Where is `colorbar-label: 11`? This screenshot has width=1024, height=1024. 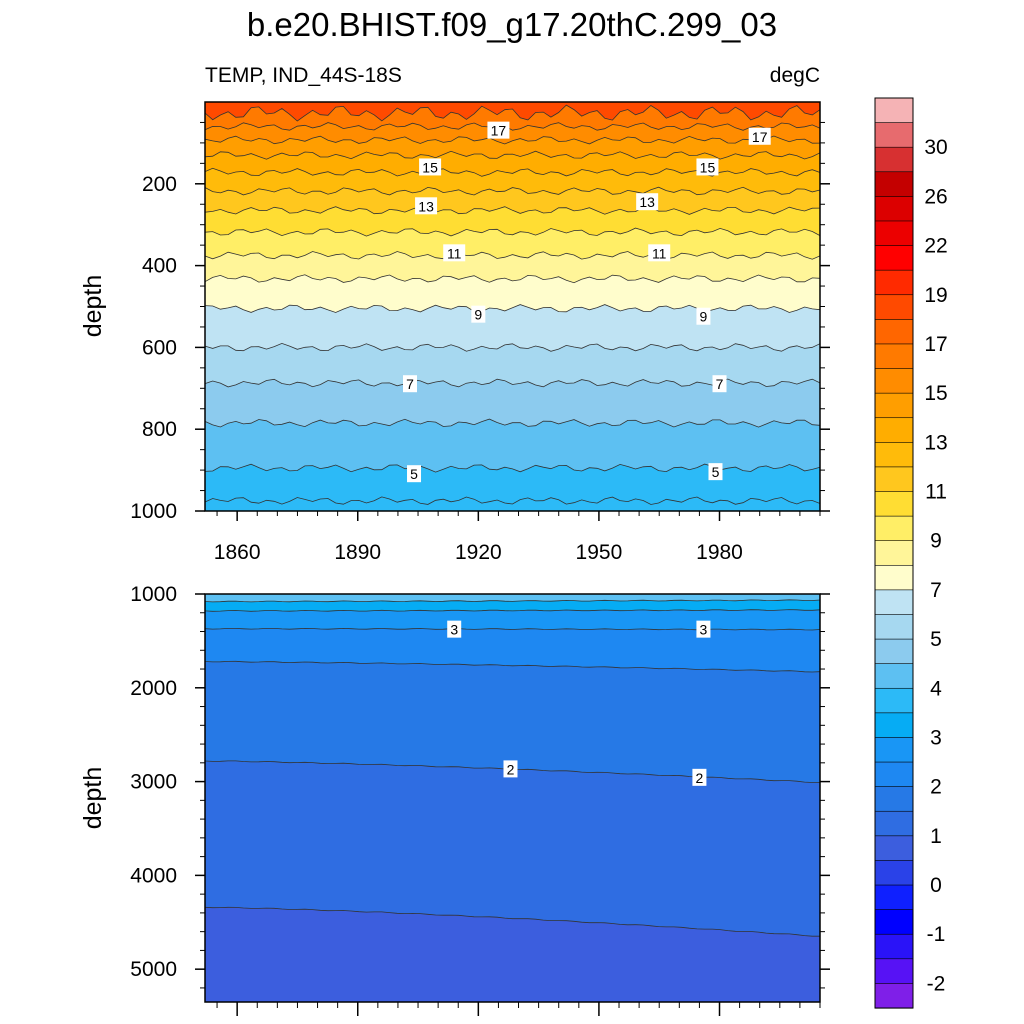
colorbar-label: 11 is located at coordinates (936, 492).